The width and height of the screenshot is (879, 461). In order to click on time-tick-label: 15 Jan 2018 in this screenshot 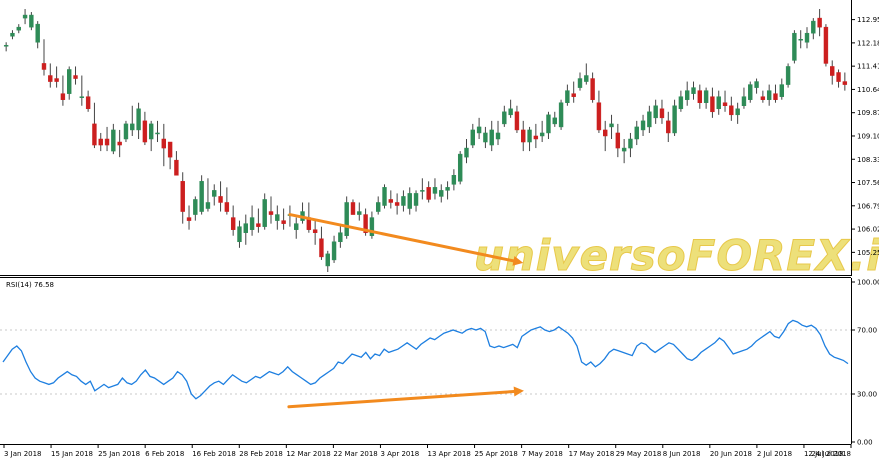, I will do `click(72, 454)`.